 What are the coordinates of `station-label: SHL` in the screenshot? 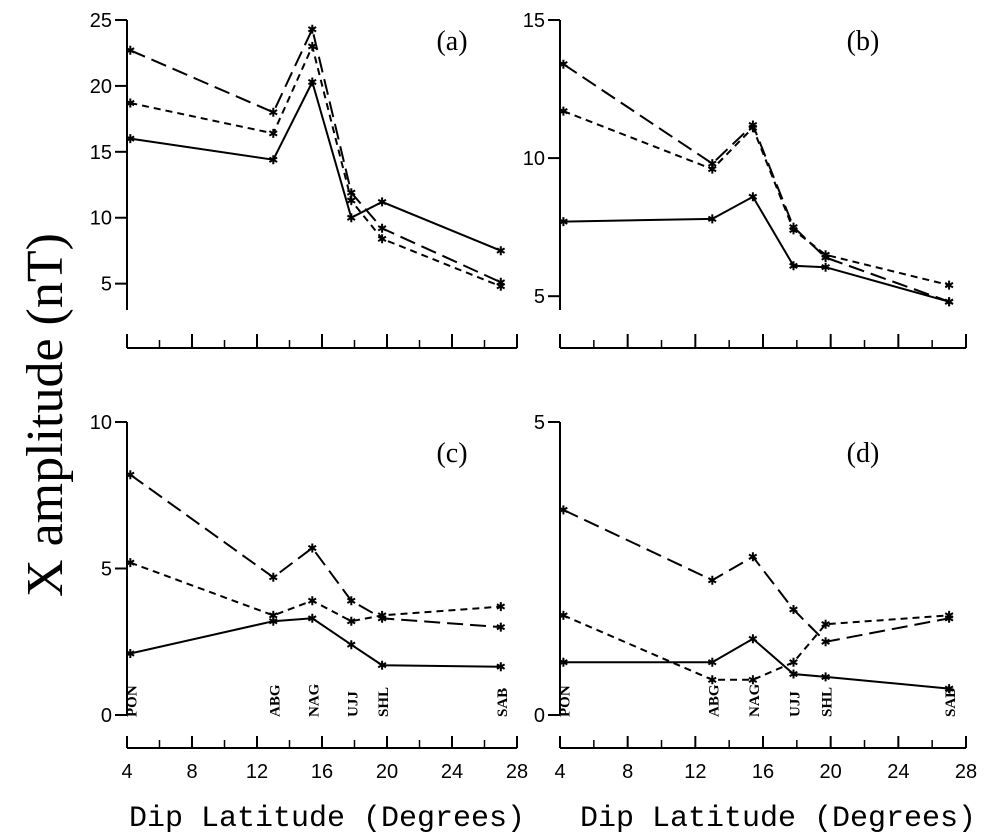 It's located at (384, 702).